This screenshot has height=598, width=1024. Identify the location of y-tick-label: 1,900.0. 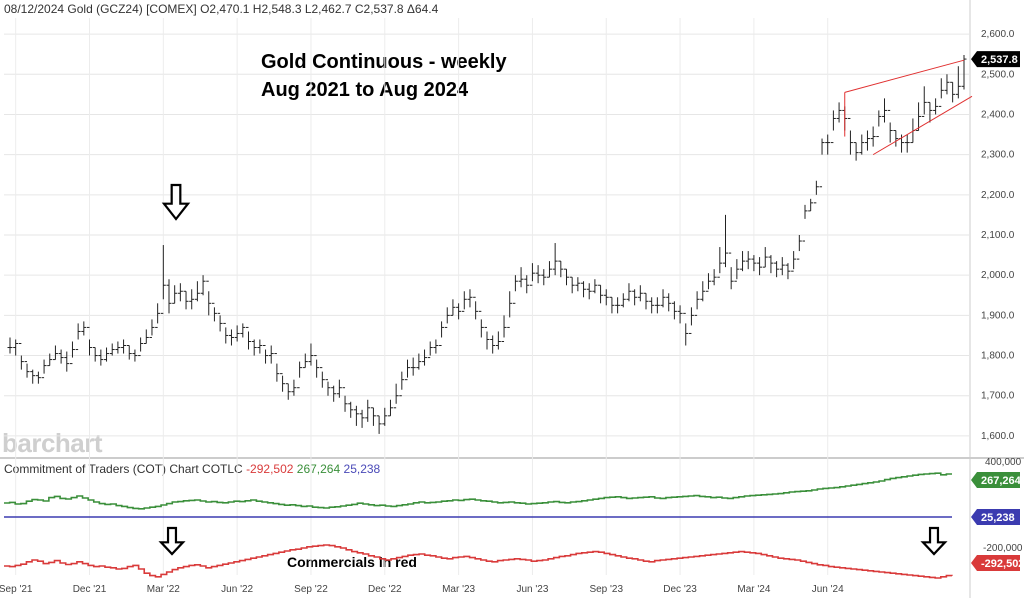
(998, 315).